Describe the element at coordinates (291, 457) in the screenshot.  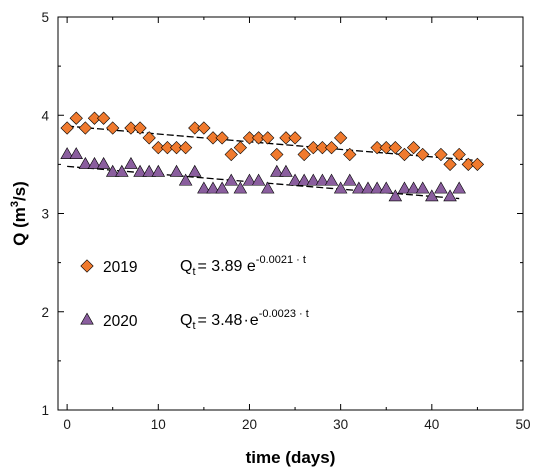
I see `x-axis-title: time (days)` at that location.